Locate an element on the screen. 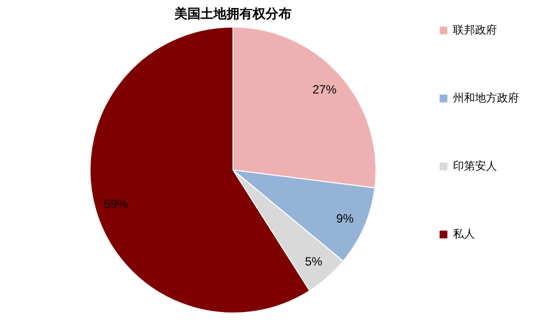 The image size is (550, 331). legend-label: 联邦政府 is located at coordinates (475, 30).